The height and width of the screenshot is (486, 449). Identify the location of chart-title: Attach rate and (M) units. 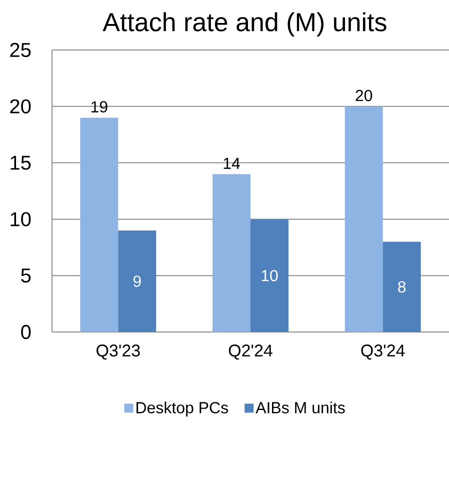
(244, 24).